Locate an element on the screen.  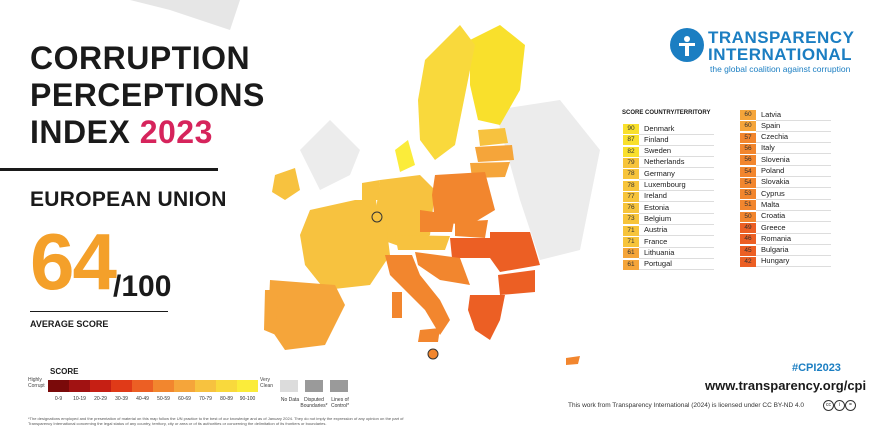
region-latvia is located at coordinates (494, 153).